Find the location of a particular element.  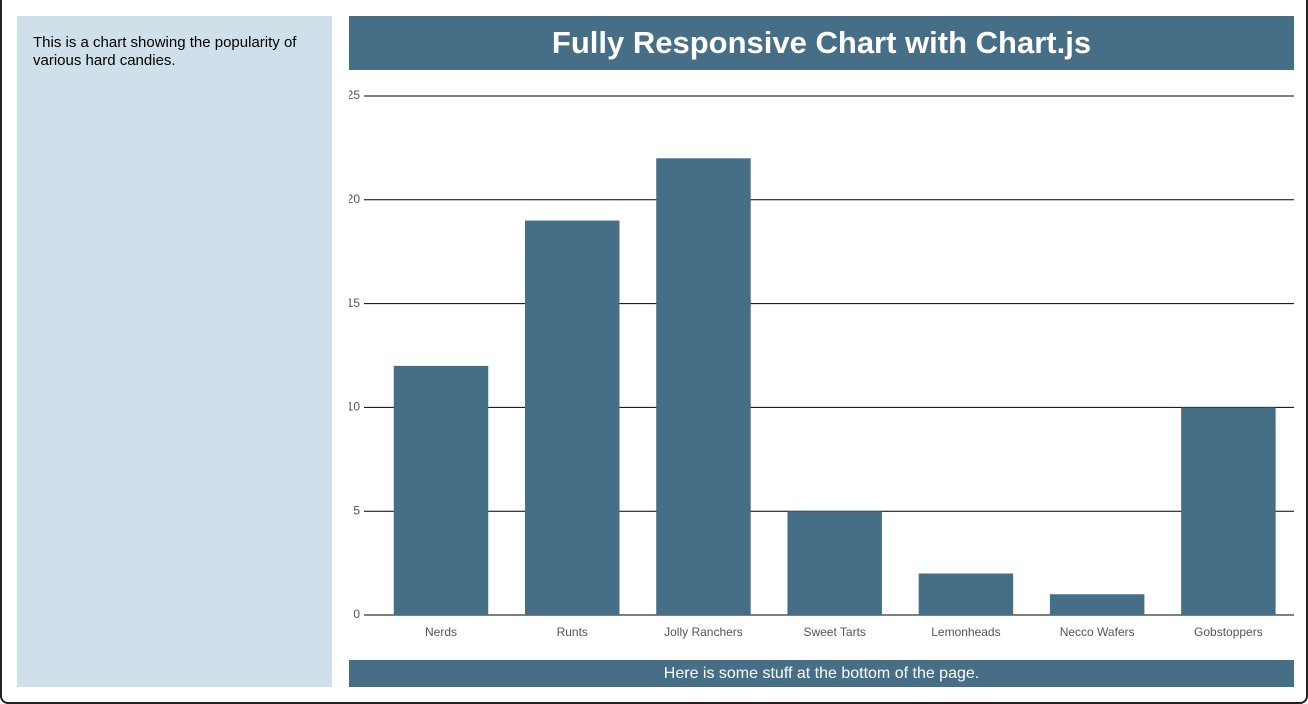

page-title: Fully Responsive Chart with Chart.js is located at coordinates (821, 43).